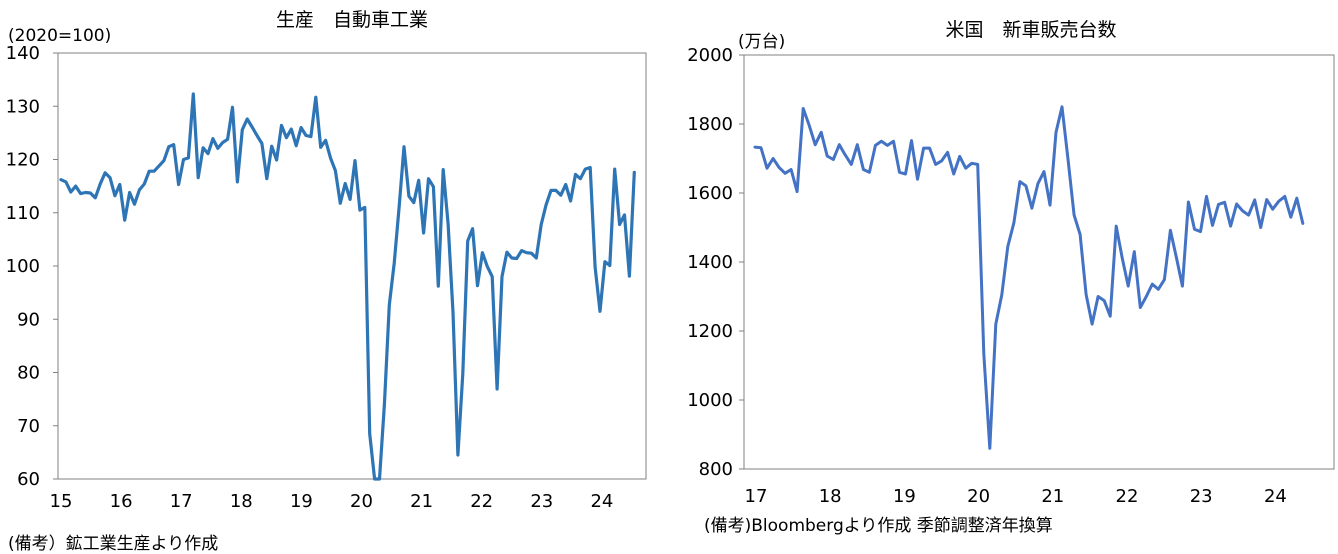  What do you see at coordinates (121, 501) in the screenshot?
I see `x-tick-label: 16` at bounding box center [121, 501].